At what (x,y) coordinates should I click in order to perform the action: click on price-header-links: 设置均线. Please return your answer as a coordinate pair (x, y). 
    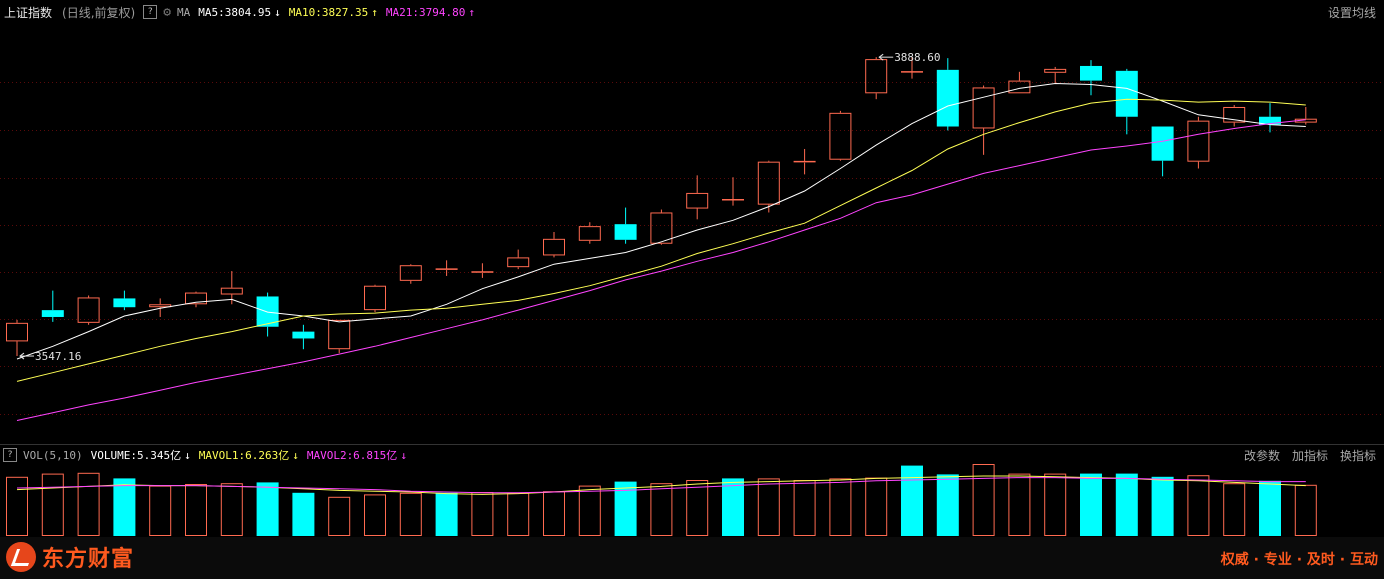
    Looking at the image, I should click on (1352, 12).